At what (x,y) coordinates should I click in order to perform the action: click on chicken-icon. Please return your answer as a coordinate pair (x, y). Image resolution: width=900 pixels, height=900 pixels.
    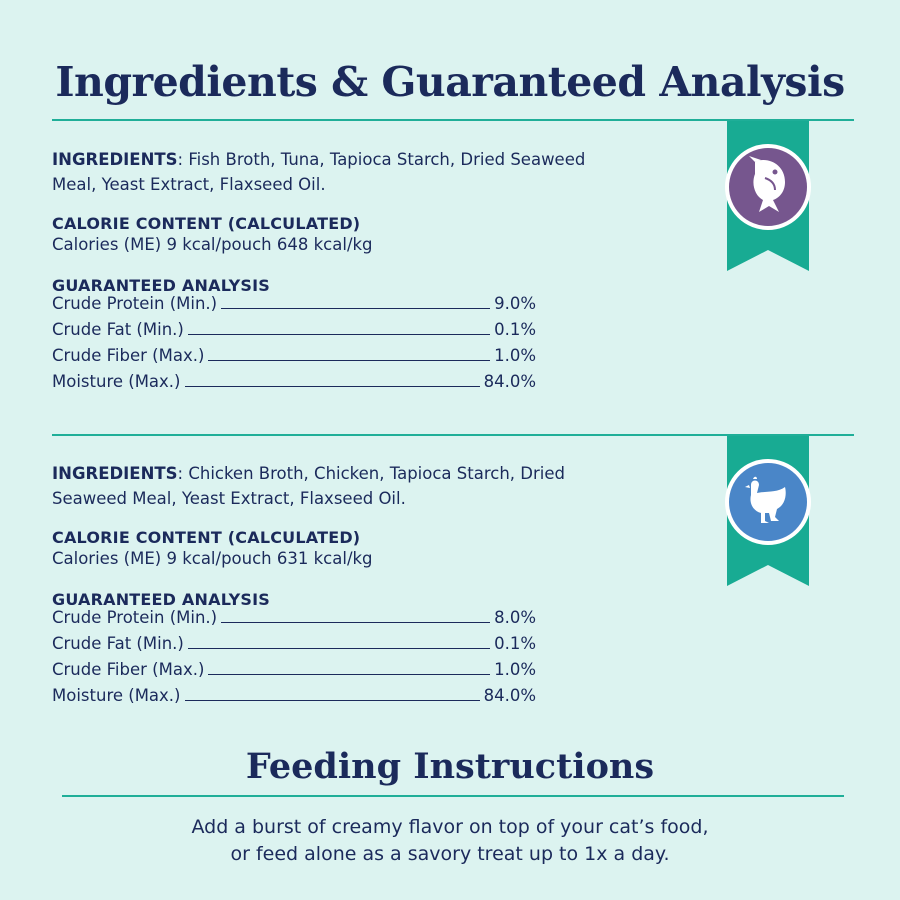
    Looking at the image, I should click on (768, 502).